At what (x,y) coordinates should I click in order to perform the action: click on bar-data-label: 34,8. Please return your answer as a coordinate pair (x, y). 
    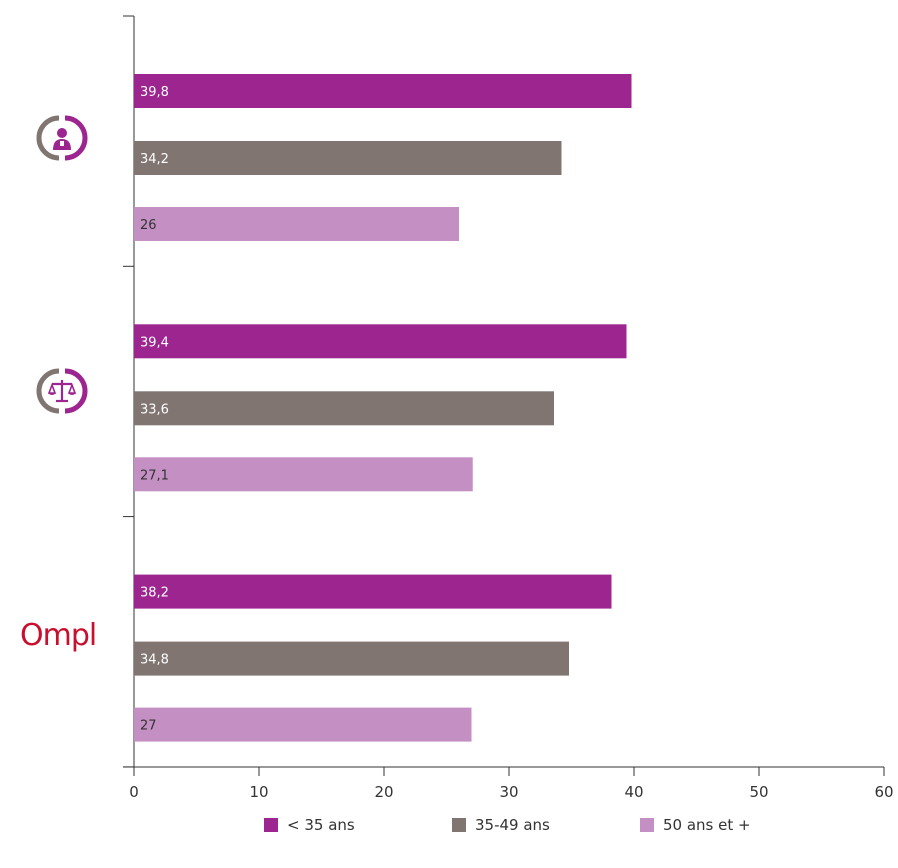
    Looking at the image, I should click on (154, 660).